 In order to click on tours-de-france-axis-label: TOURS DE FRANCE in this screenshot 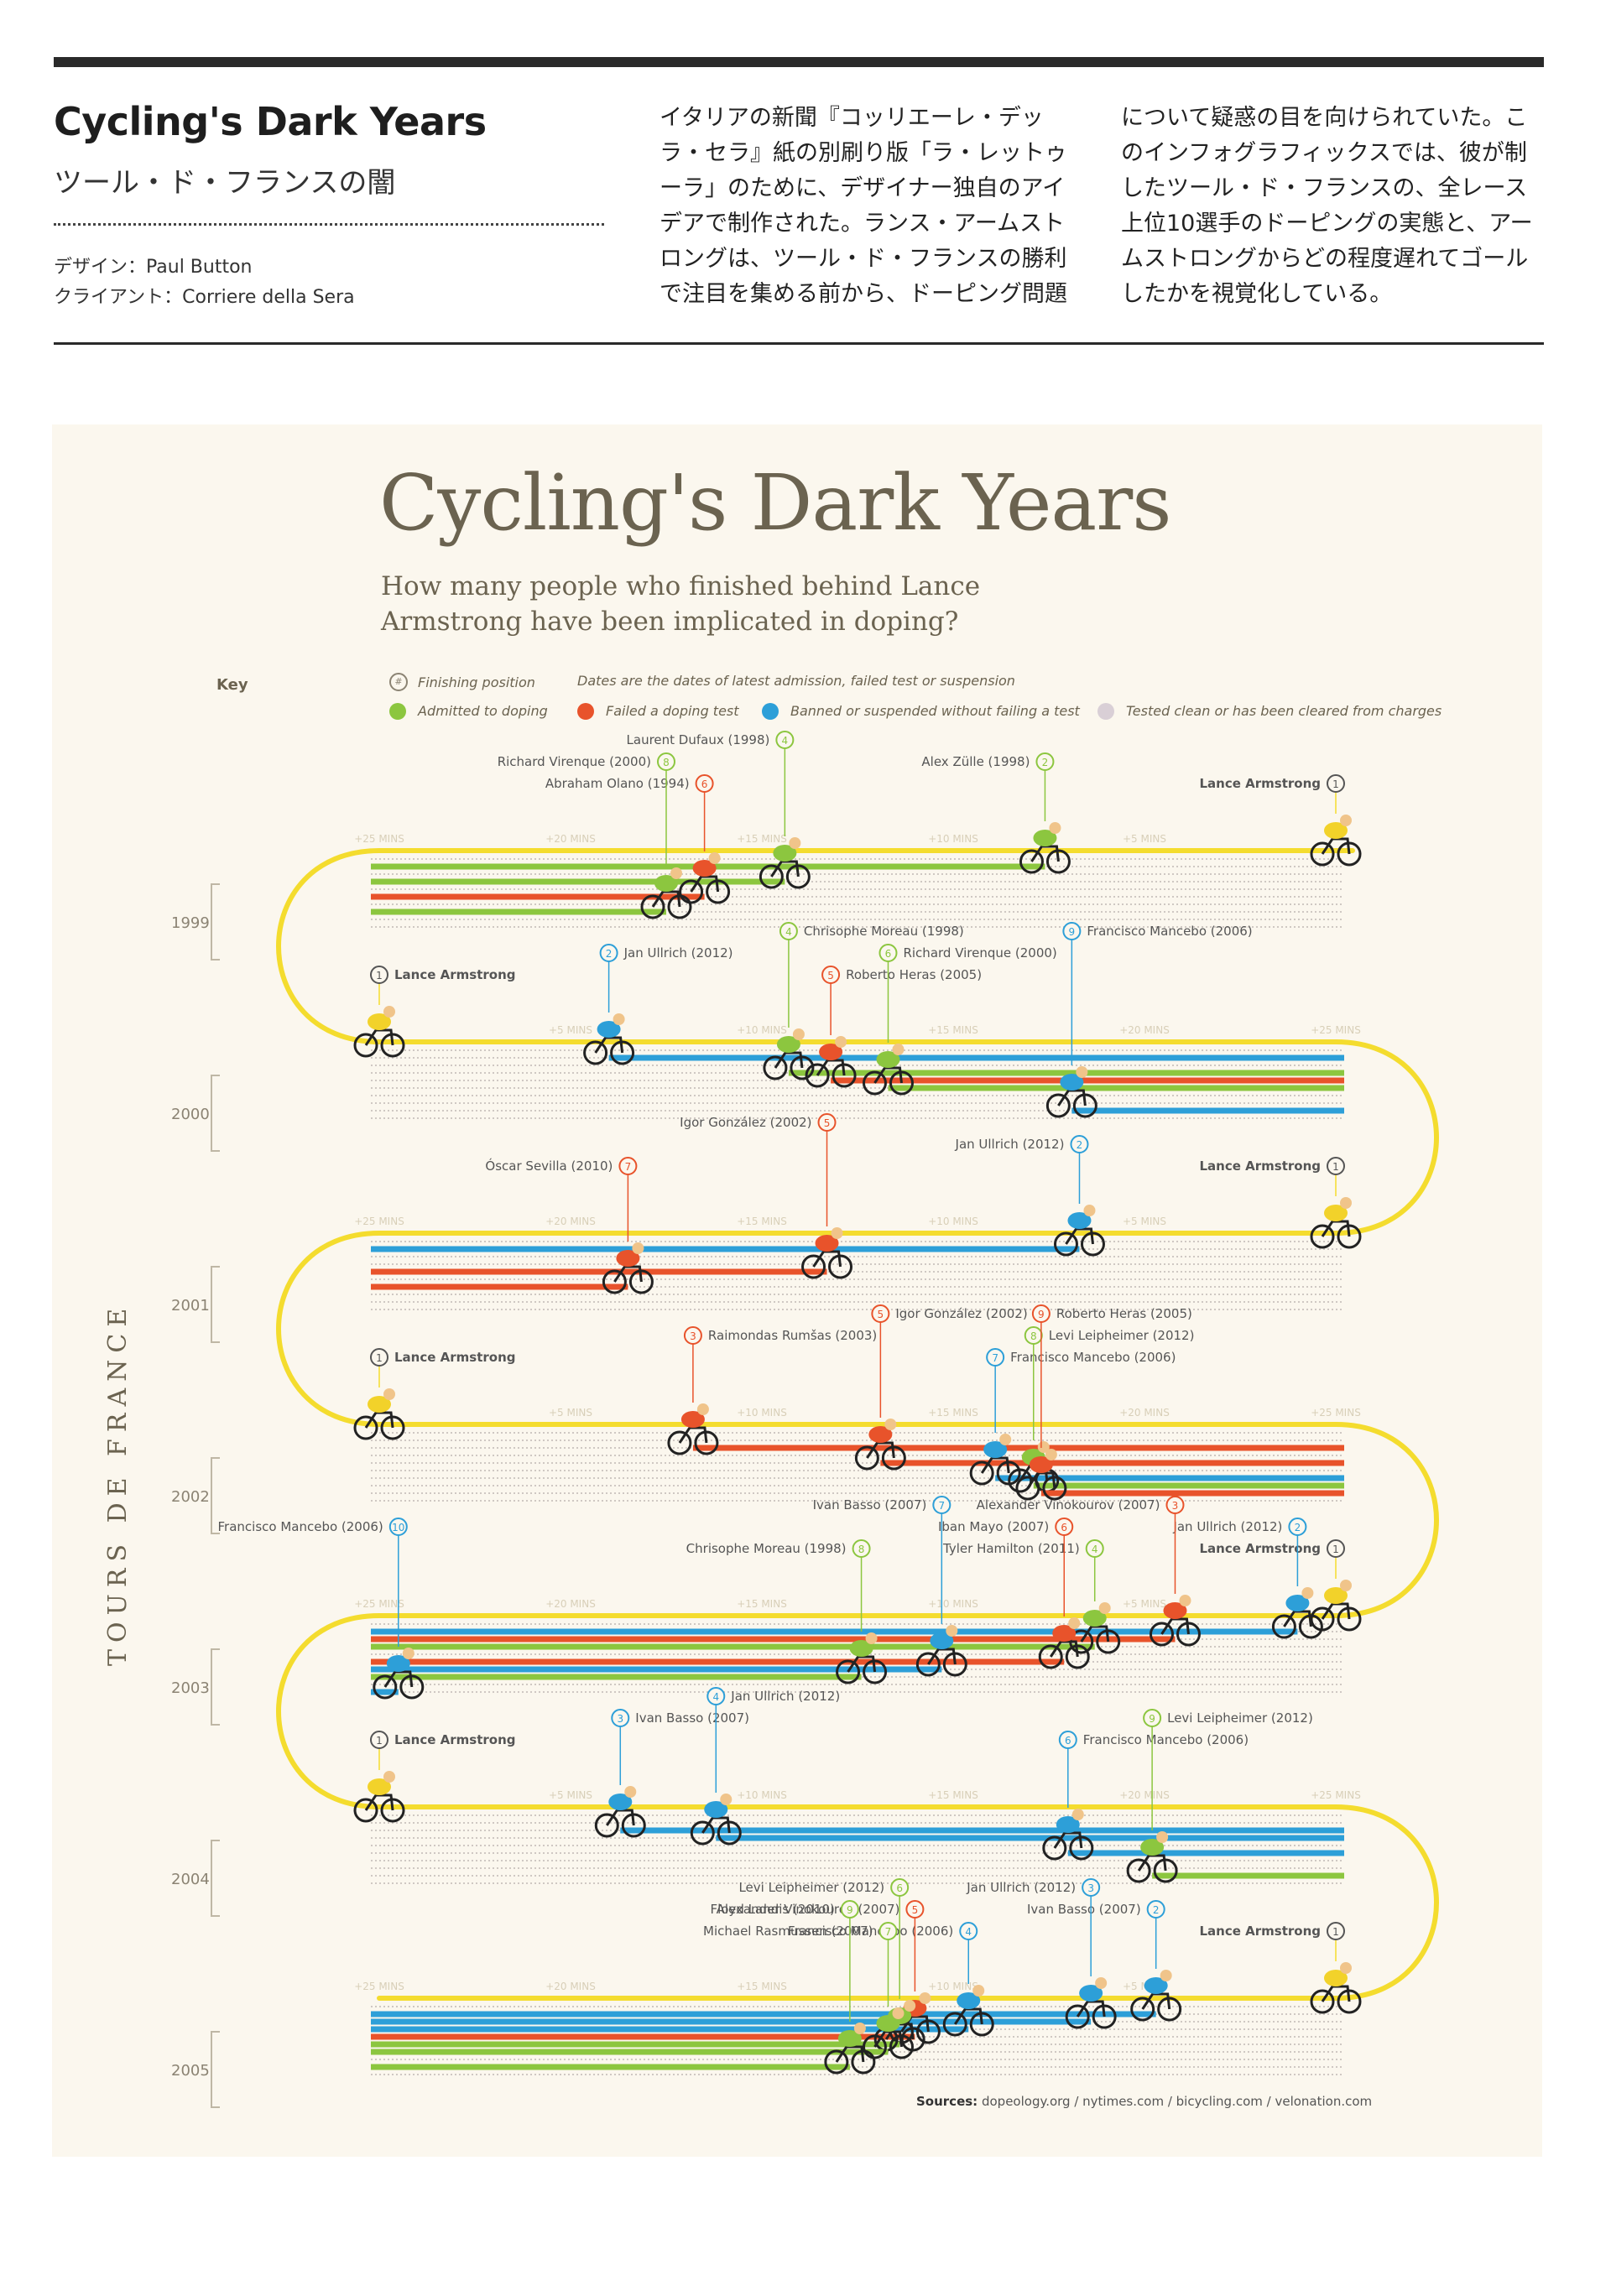, I will do `click(118, 1484)`.